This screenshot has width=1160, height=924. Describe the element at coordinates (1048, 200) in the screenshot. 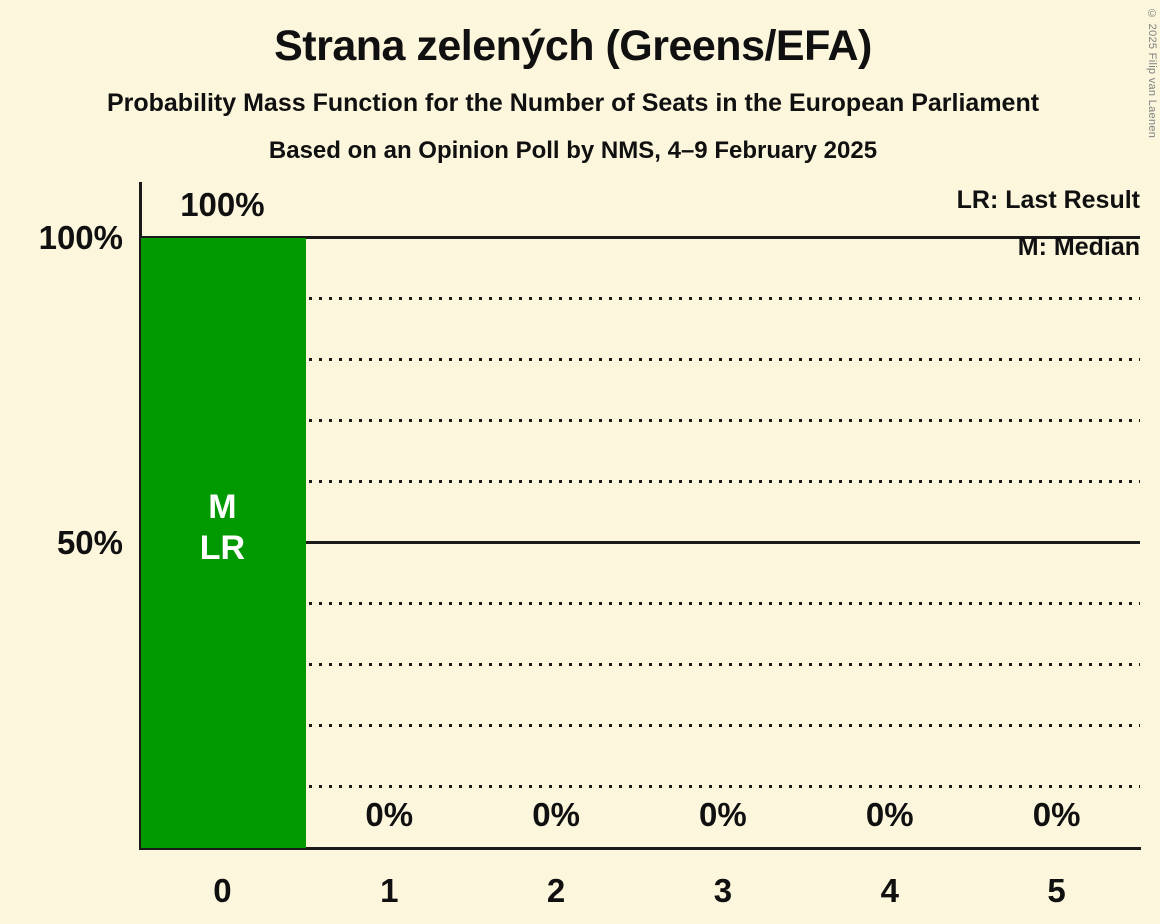

I see `legend-last-result: LR: Last Result` at that location.